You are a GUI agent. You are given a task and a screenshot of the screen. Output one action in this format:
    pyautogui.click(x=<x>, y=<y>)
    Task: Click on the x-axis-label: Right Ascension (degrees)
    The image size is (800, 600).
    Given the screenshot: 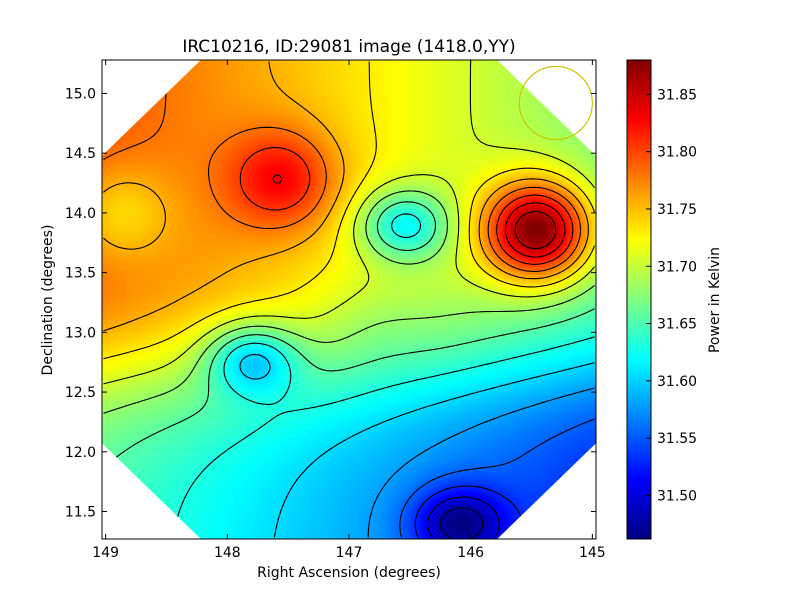 What is the action you would take?
    pyautogui.click(x=349, y=573)
    